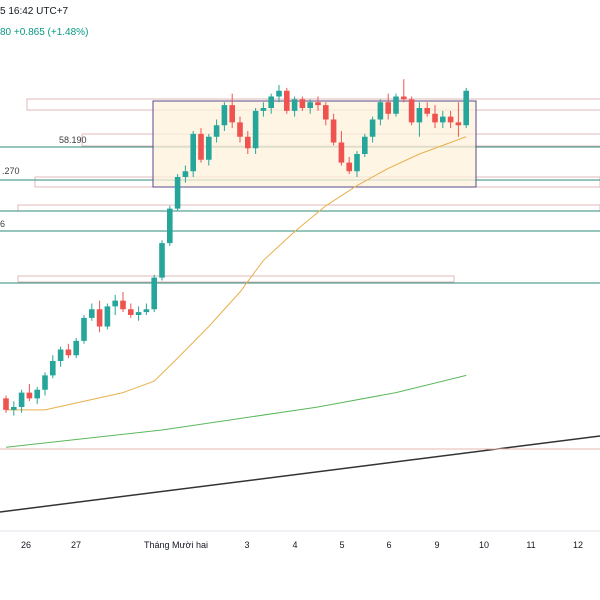 The height and width of the screenshot is (600, 600). I want to click on x-tick-label: Tháng Mười hai, so click(176, 545).